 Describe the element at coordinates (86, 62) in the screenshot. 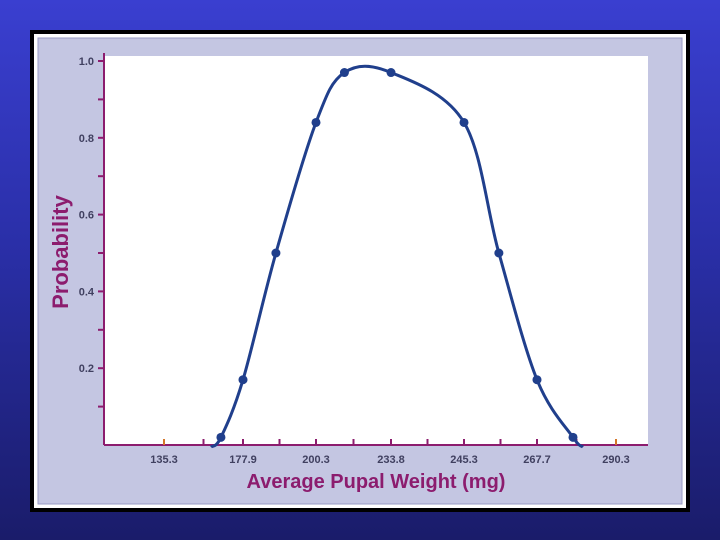

I see `y-tick-label: 1.0` at that location.